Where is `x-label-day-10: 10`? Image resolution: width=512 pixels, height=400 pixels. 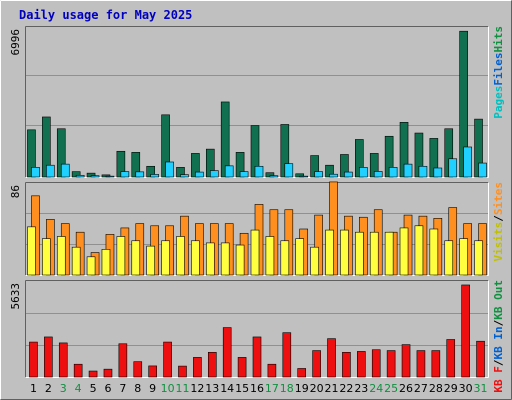 x-label-day-10: 10 is located at coordinates (168, 388).